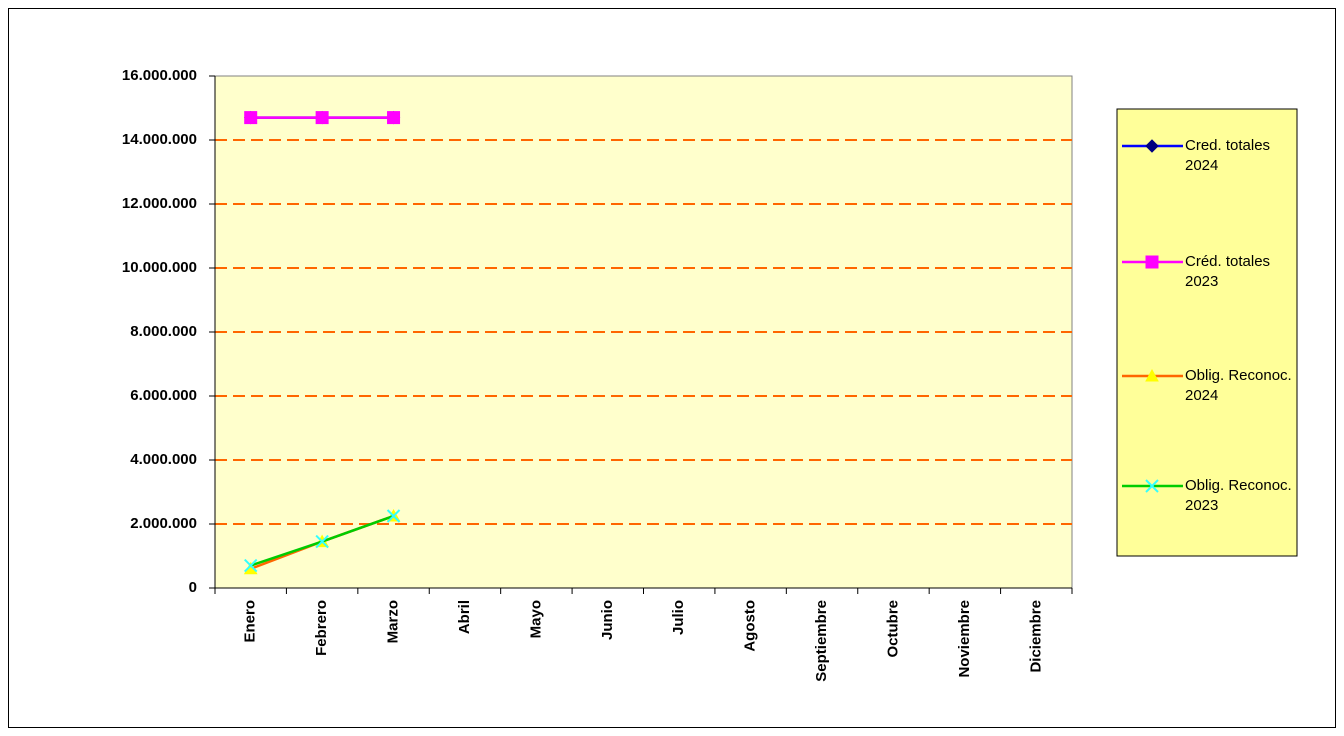 The image size is (1344, 736). Describe the element at coordinates (159, 267) in the screenshot. I see `y-tick-label: 10.000.000` at that location.